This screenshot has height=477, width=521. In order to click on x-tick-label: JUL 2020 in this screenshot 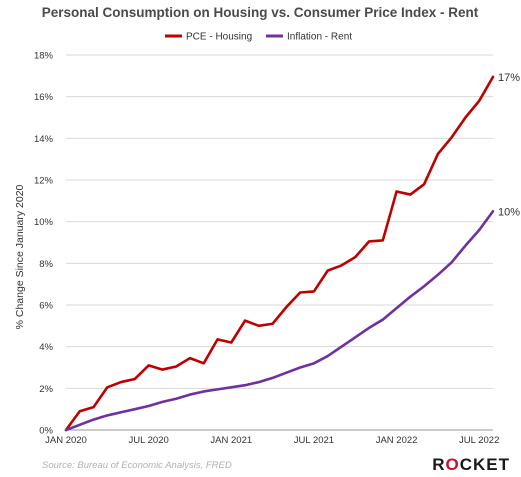, I will do `click(148, 440)`.